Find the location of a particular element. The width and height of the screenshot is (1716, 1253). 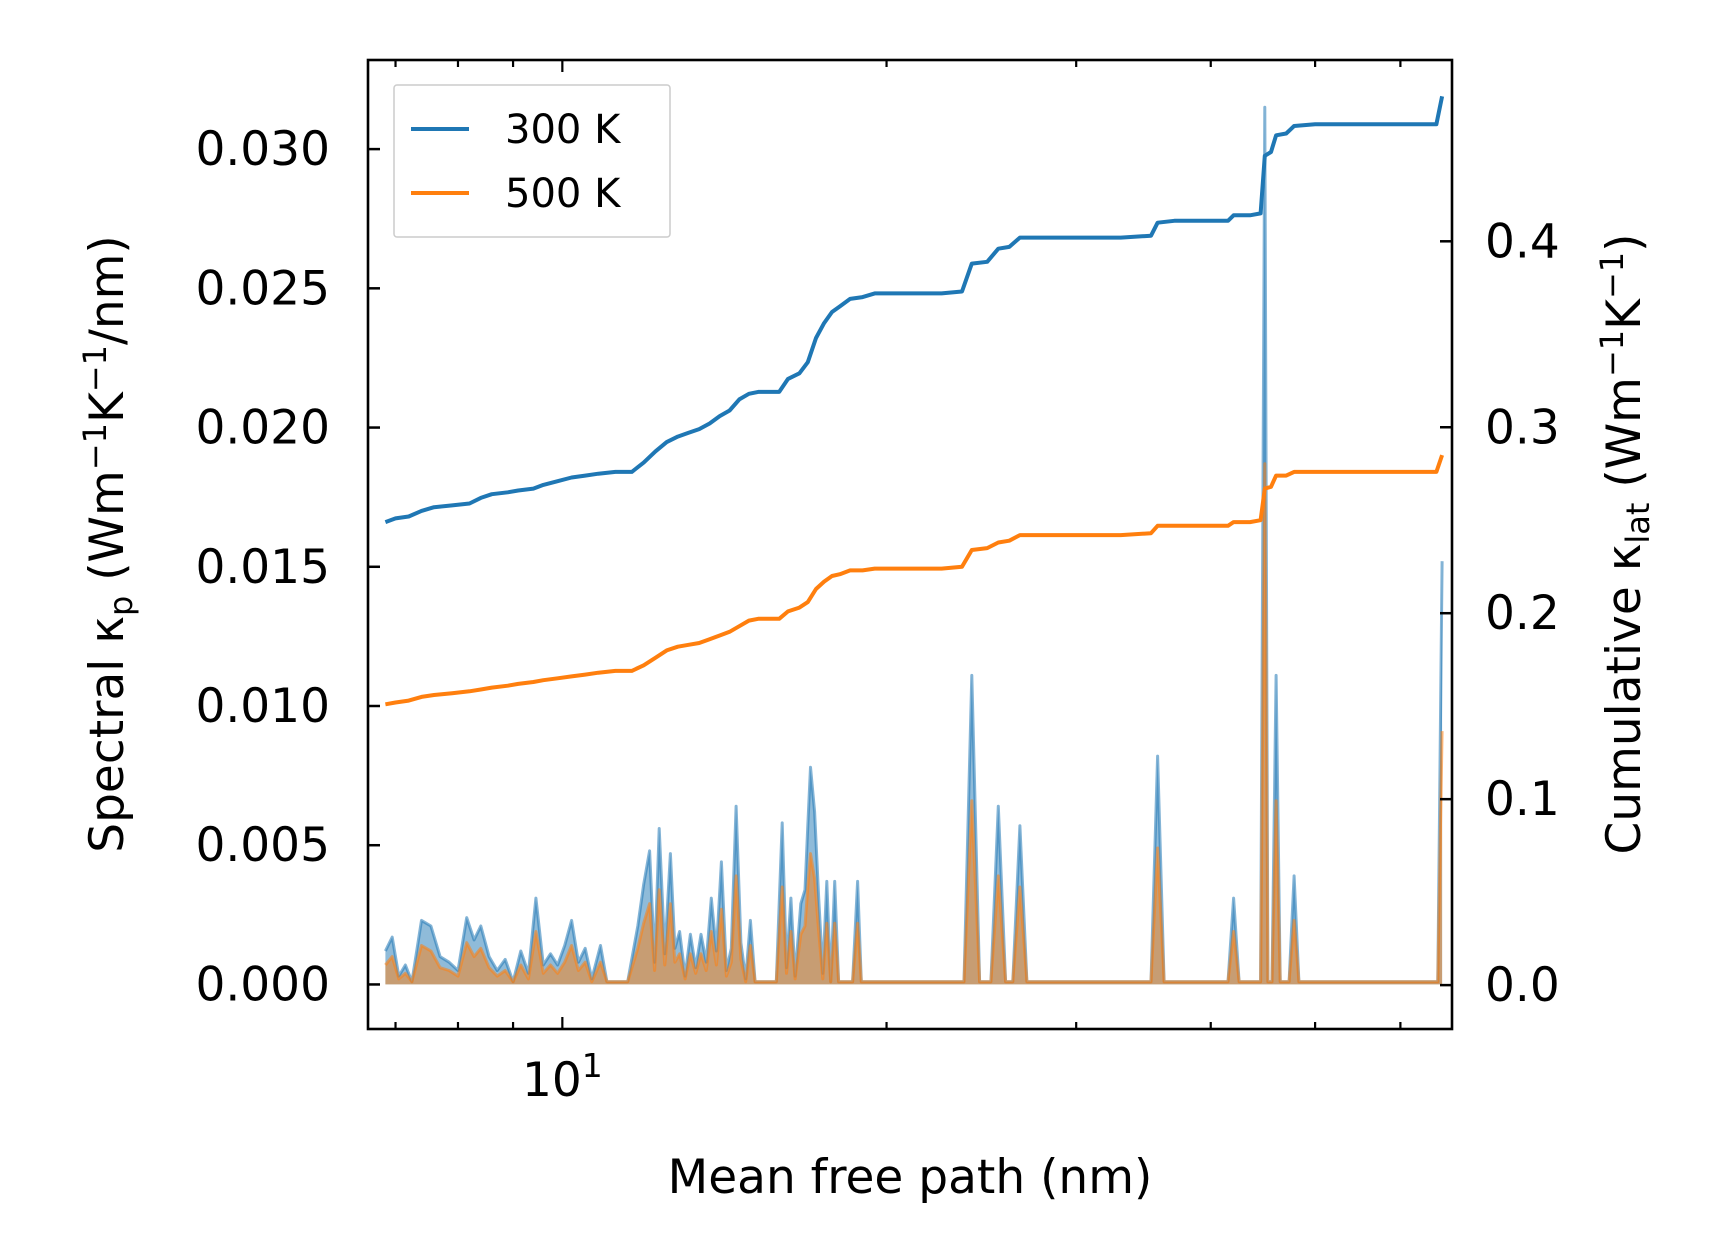

y2-axis-label: Cumulative κlat (Wm−1K−1) is located at coordinates (1625, 543).